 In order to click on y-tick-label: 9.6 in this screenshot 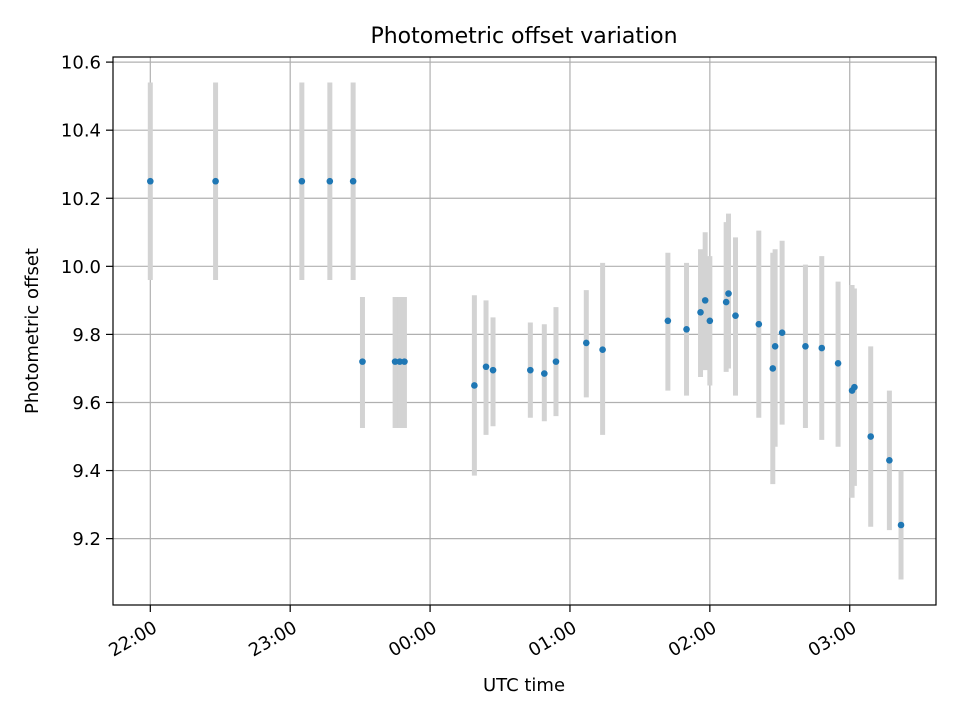, I will do `click(86, 403)`.